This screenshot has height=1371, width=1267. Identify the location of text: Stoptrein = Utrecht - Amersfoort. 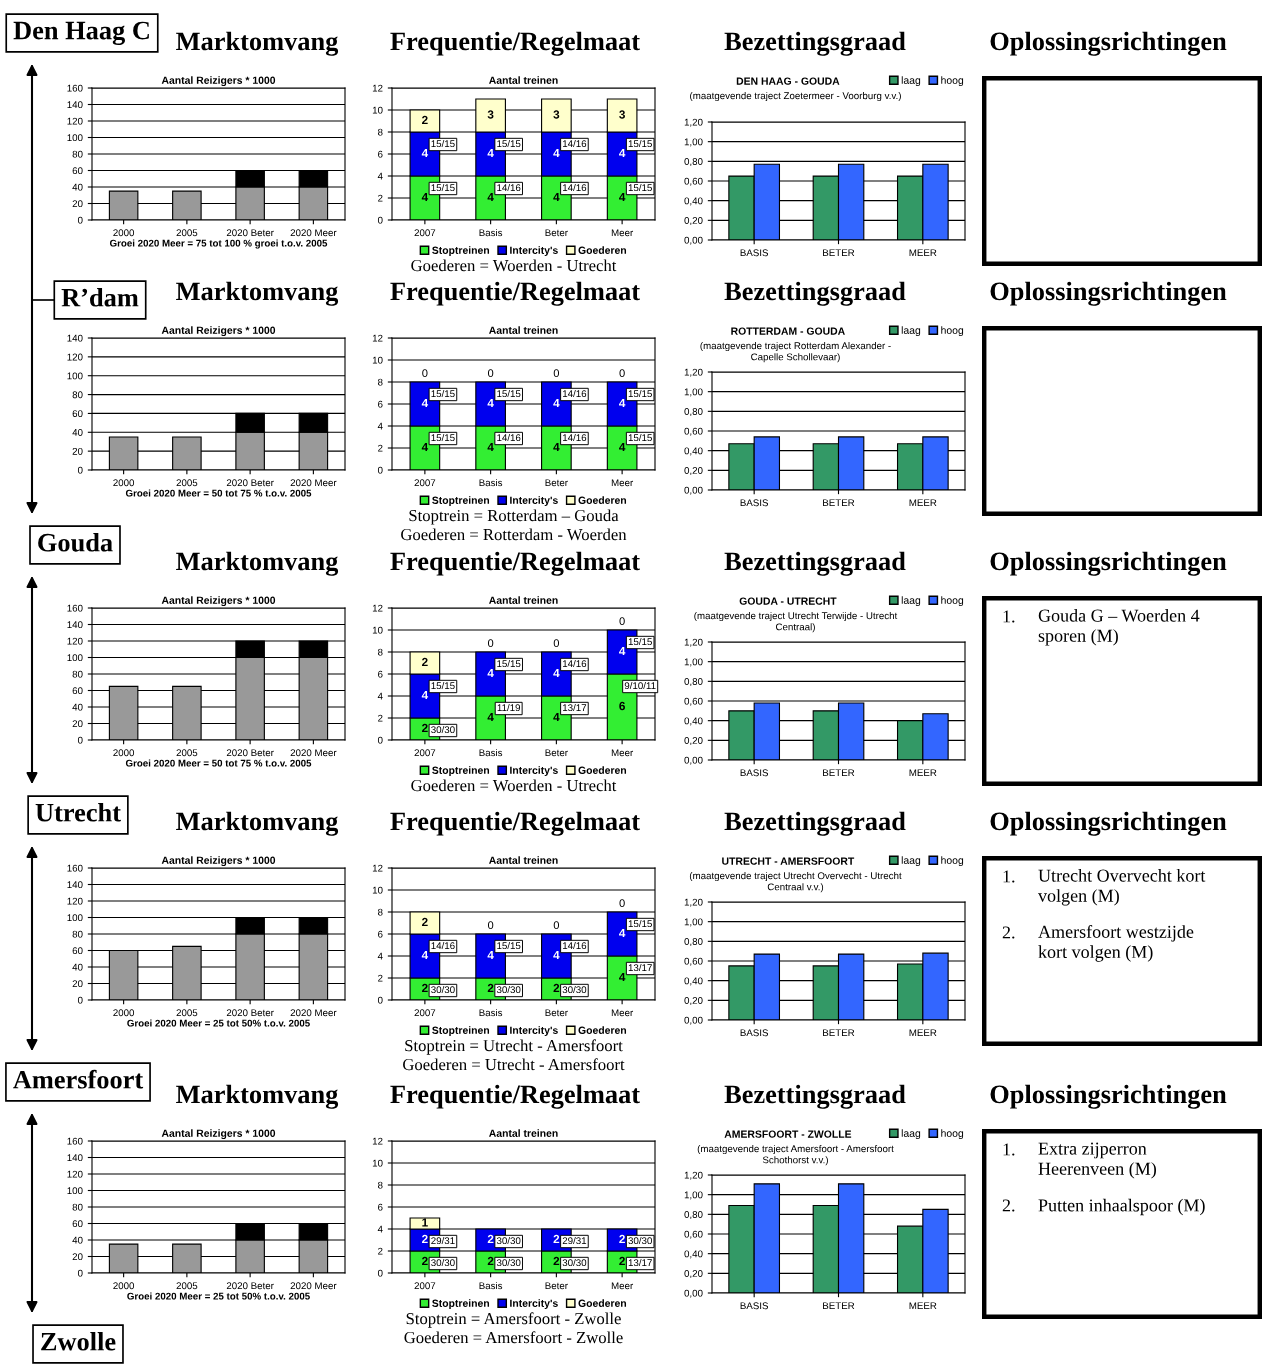
(514, 1047).